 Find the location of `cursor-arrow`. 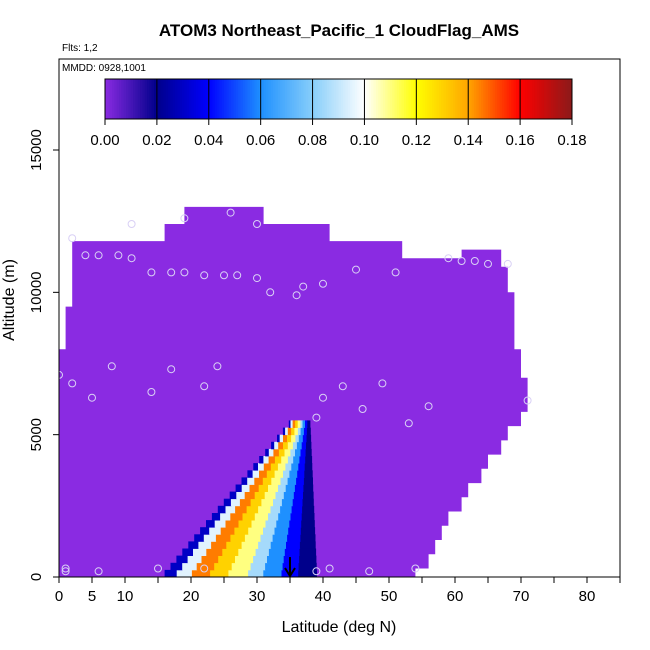

cursor-arrow is located at coordinates (290, 567).